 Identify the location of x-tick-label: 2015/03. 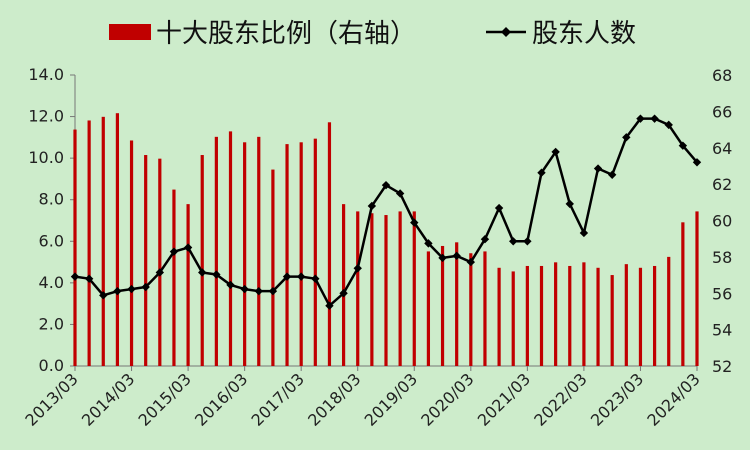
(164, 399).